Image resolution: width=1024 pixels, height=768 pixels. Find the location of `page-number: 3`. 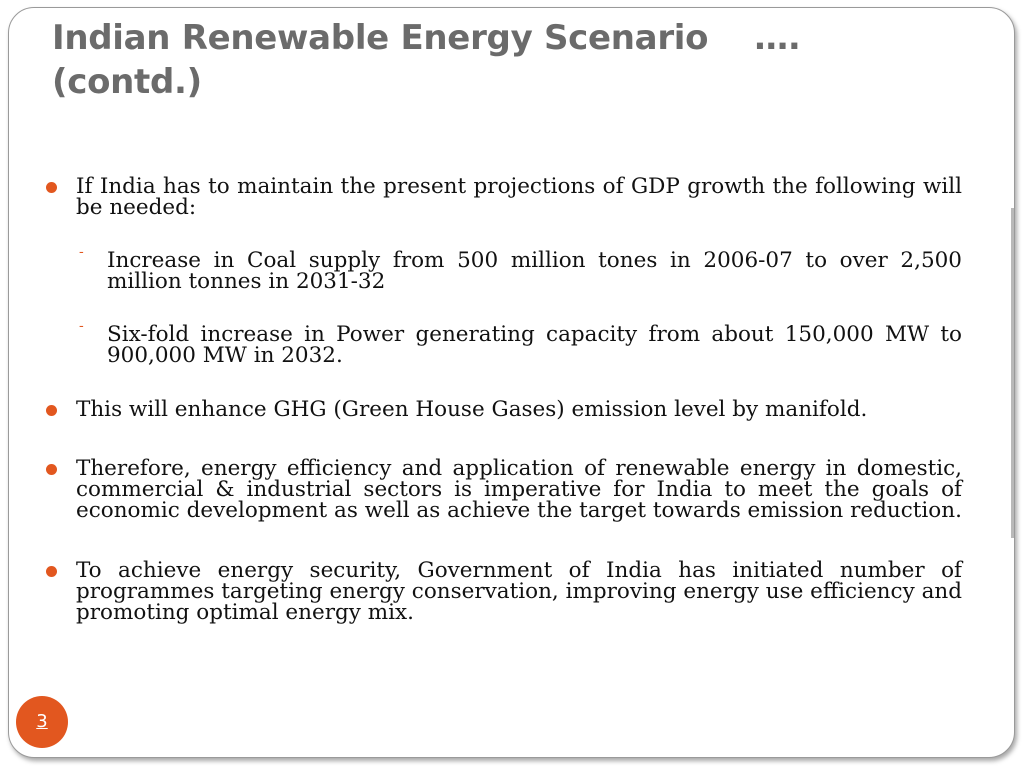

page-number: 3 is located at coordinates (42, 721).